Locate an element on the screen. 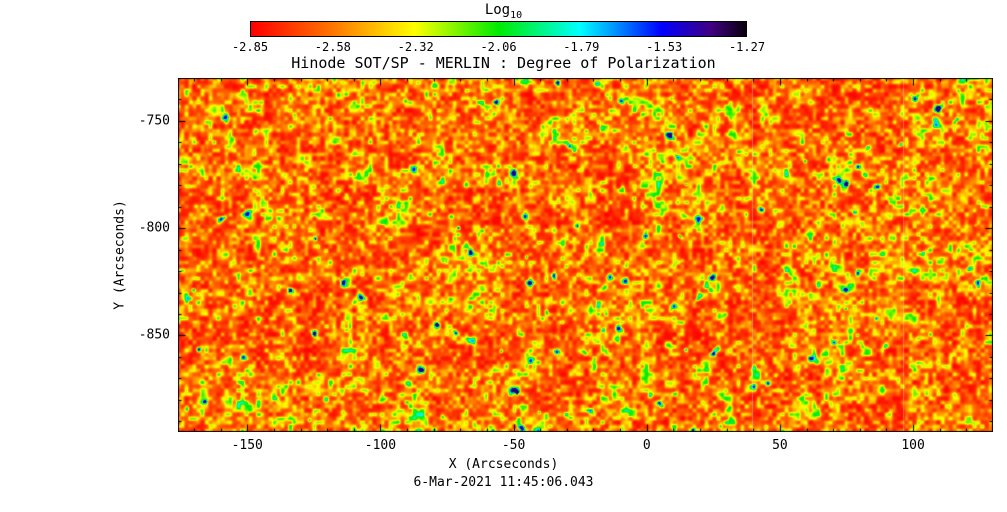 The height and width of the screenshot is (512, 1007). y-tick-label: -800 is located at coordinates (154, 228).